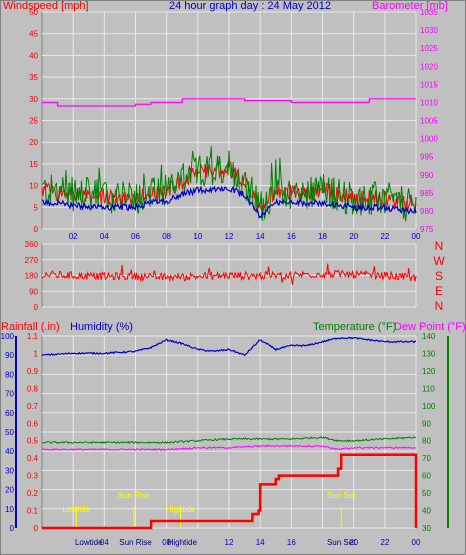 This screenshot has height=555, width=466. I want to click on hour-tick: 00, so click(416, 236).